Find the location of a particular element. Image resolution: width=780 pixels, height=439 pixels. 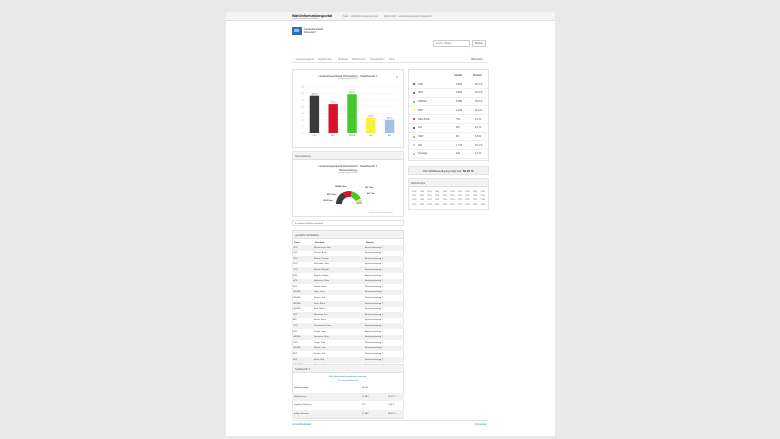

seat-slice-grüne is located at coordinates (355, 196).